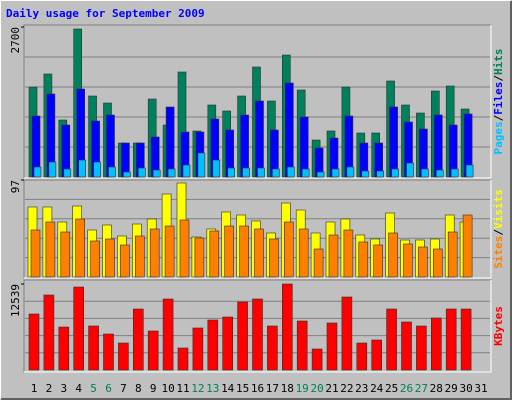 The height and width of the screenshot is (405, 512). Describe the element at coordinates (49, 388) in the screenshot. I see `x-tick-label: 2` at that location.